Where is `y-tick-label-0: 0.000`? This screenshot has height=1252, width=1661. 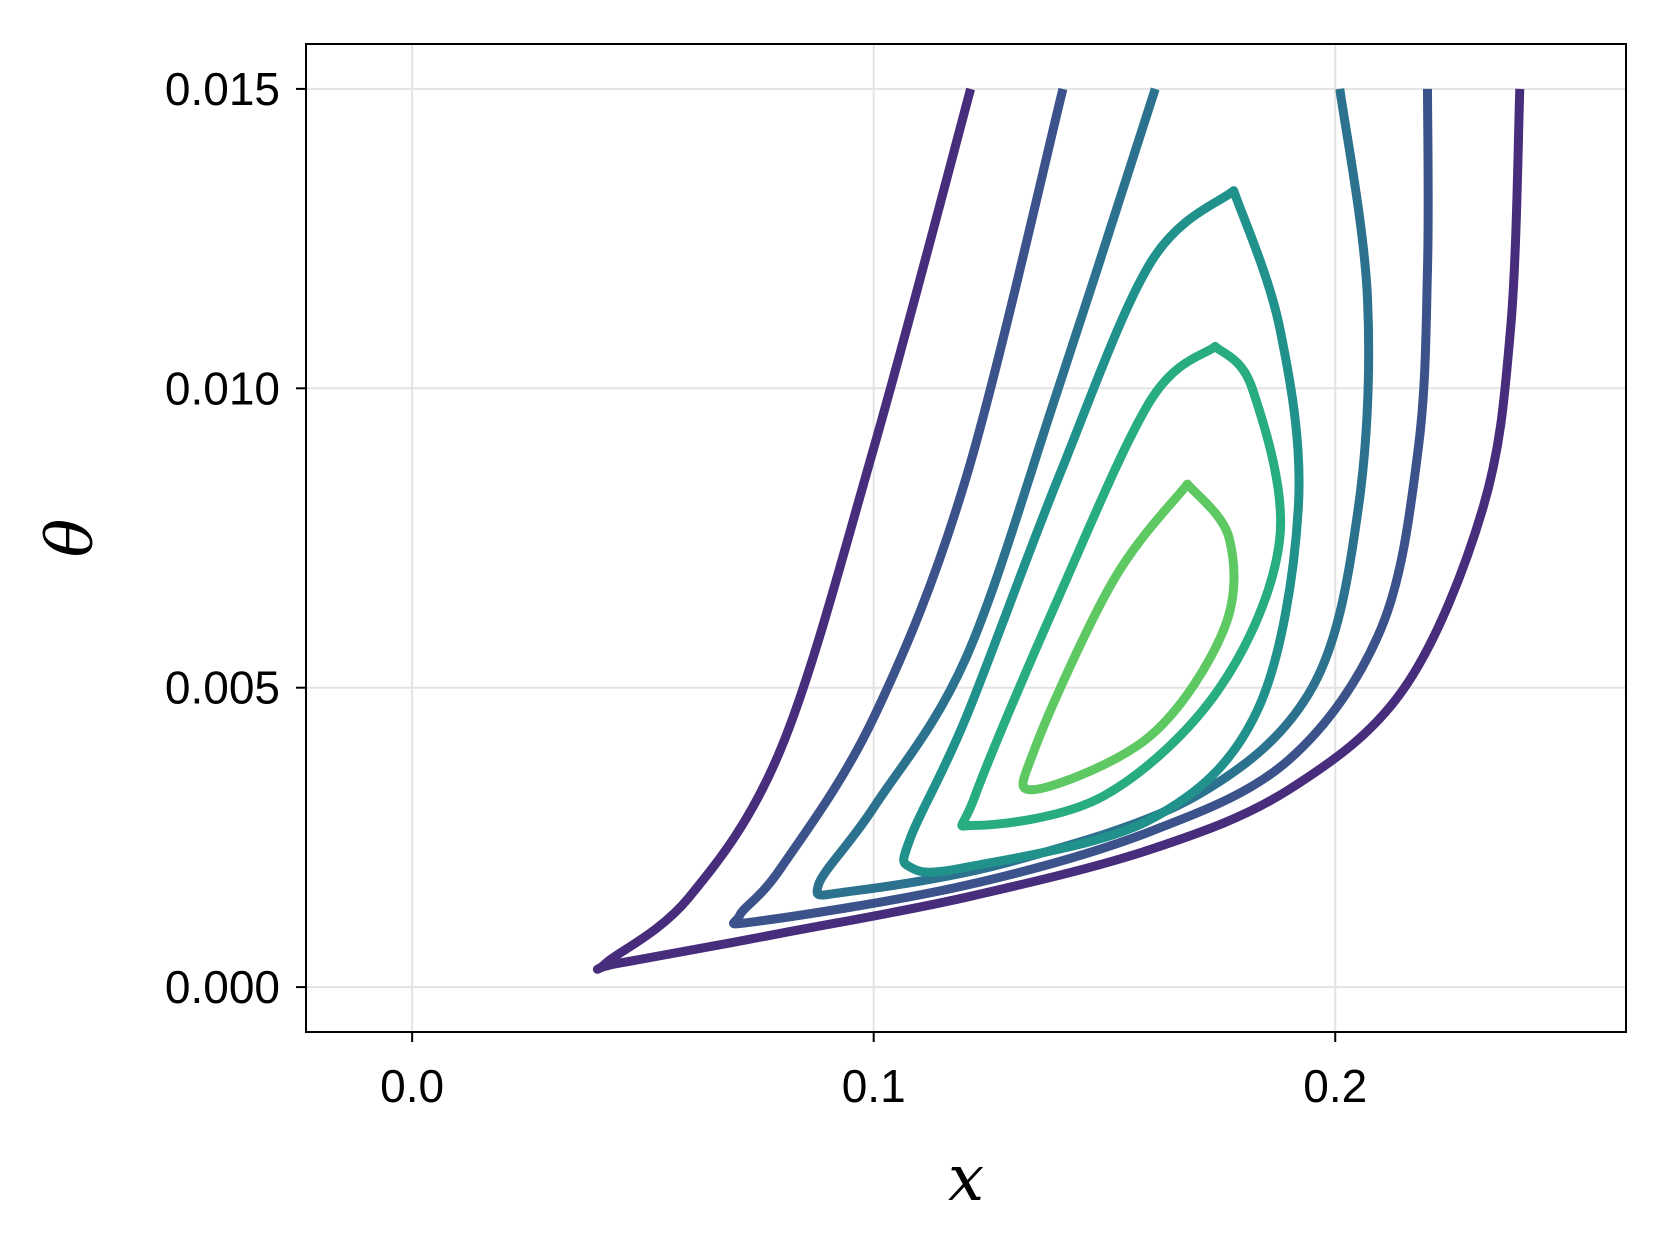 y-tick-label-0: 0.000 is located at coordinates (222, 987).